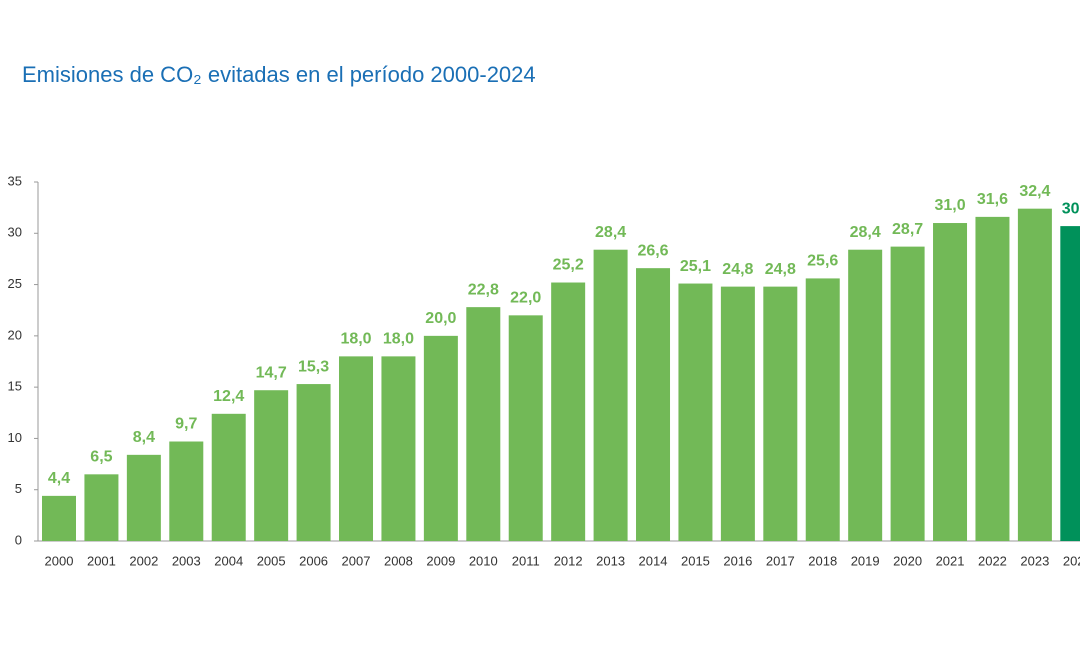  What do you see at coordinates (59, 478) in the screenshot?
I see `value-label: 4,4` at bounding box center [59, 478].